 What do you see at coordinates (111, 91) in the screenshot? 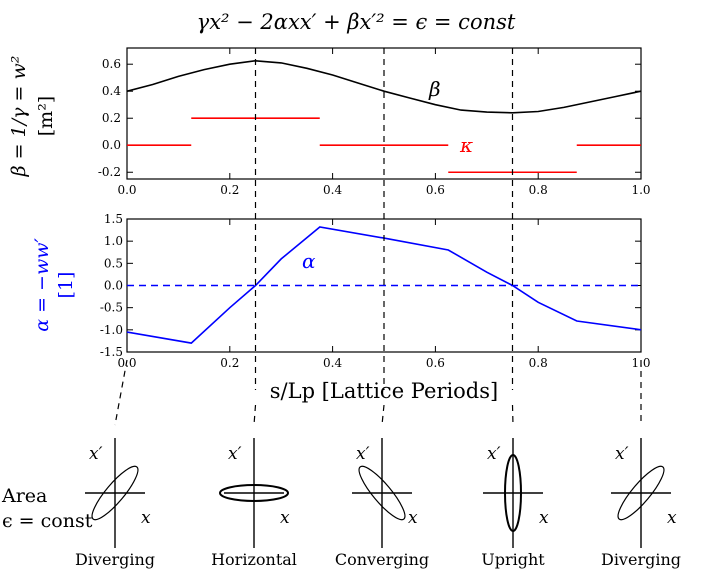
I see `beta-ytick-label: 0.4` at bounding box center [111, 91].